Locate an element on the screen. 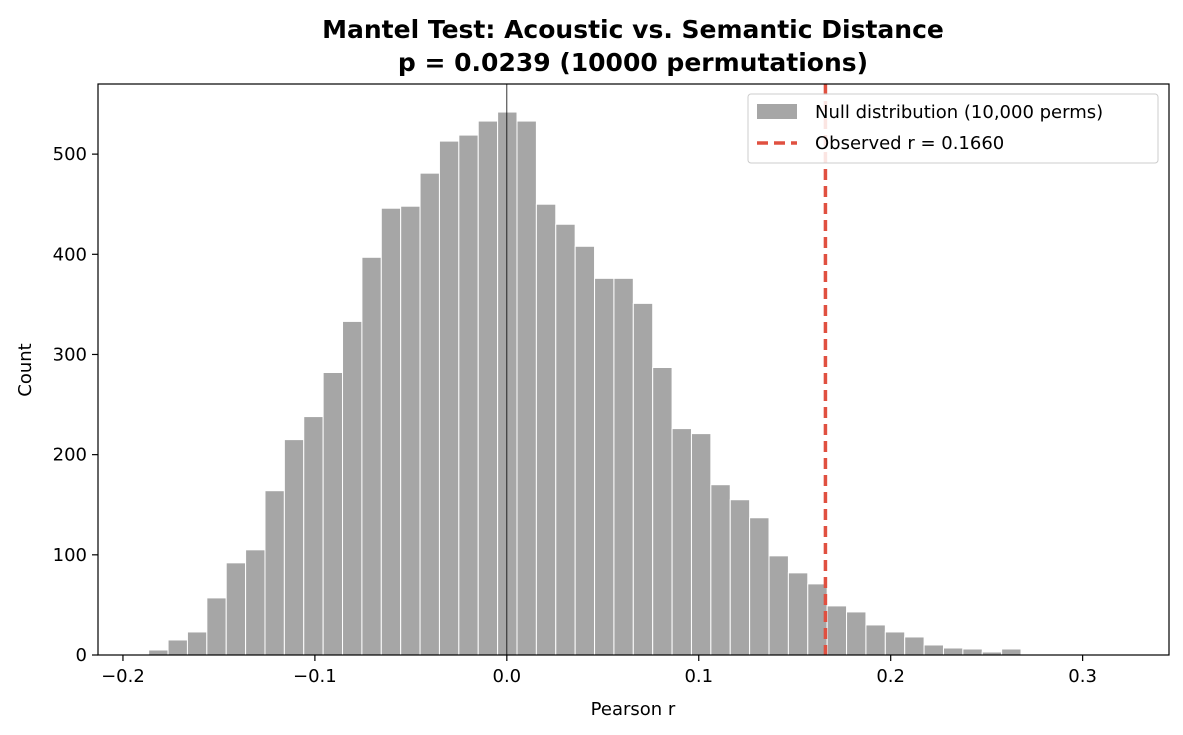 This screenshot has height=735, width=1183. chart-subtitle: p = 0.0239 (10000 permutations) is located at coordinates (633, 62).